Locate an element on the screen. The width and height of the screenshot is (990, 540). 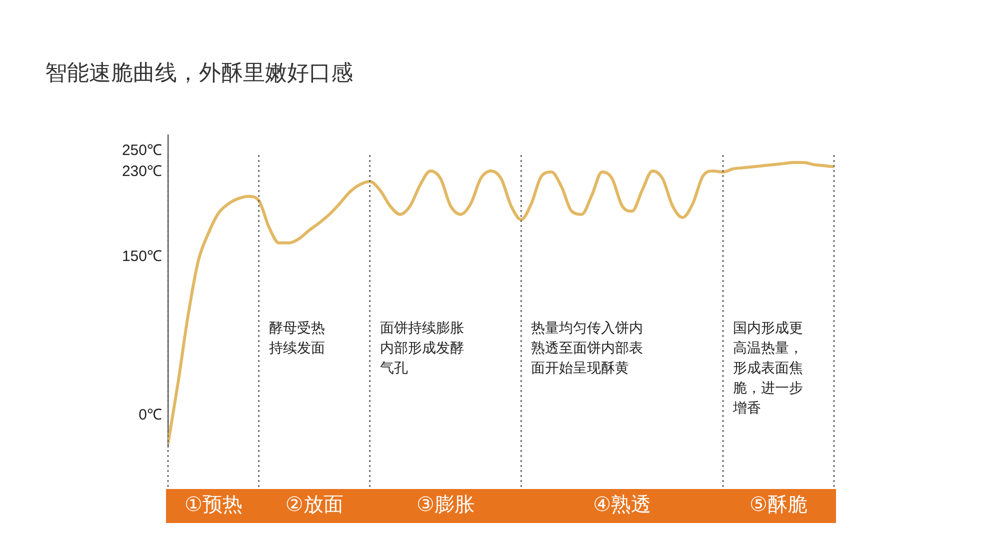
annotation: 热量均匀传入饼内熟透至面饼内部表面开始呈现酥黄 is located at coordinates (587, 348).